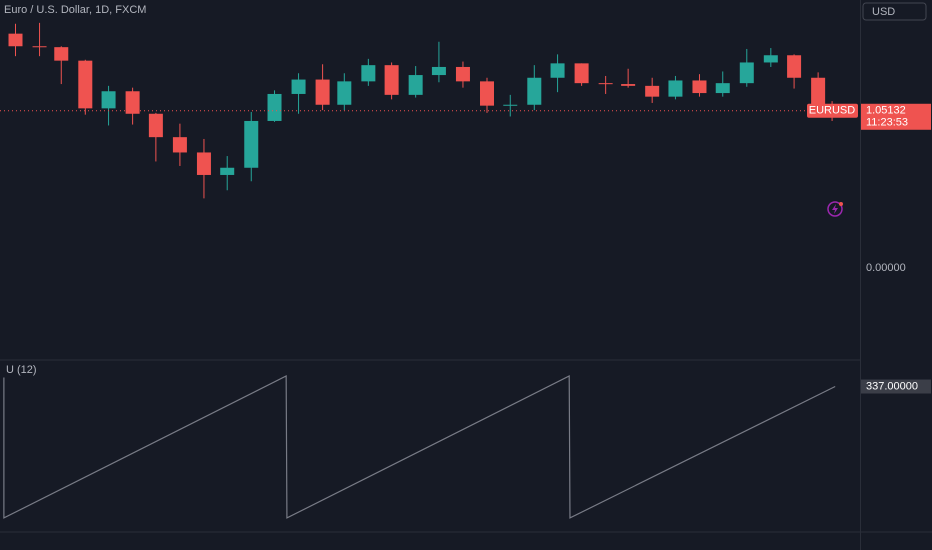  I want to click on symbol-box, so click(832, 110).